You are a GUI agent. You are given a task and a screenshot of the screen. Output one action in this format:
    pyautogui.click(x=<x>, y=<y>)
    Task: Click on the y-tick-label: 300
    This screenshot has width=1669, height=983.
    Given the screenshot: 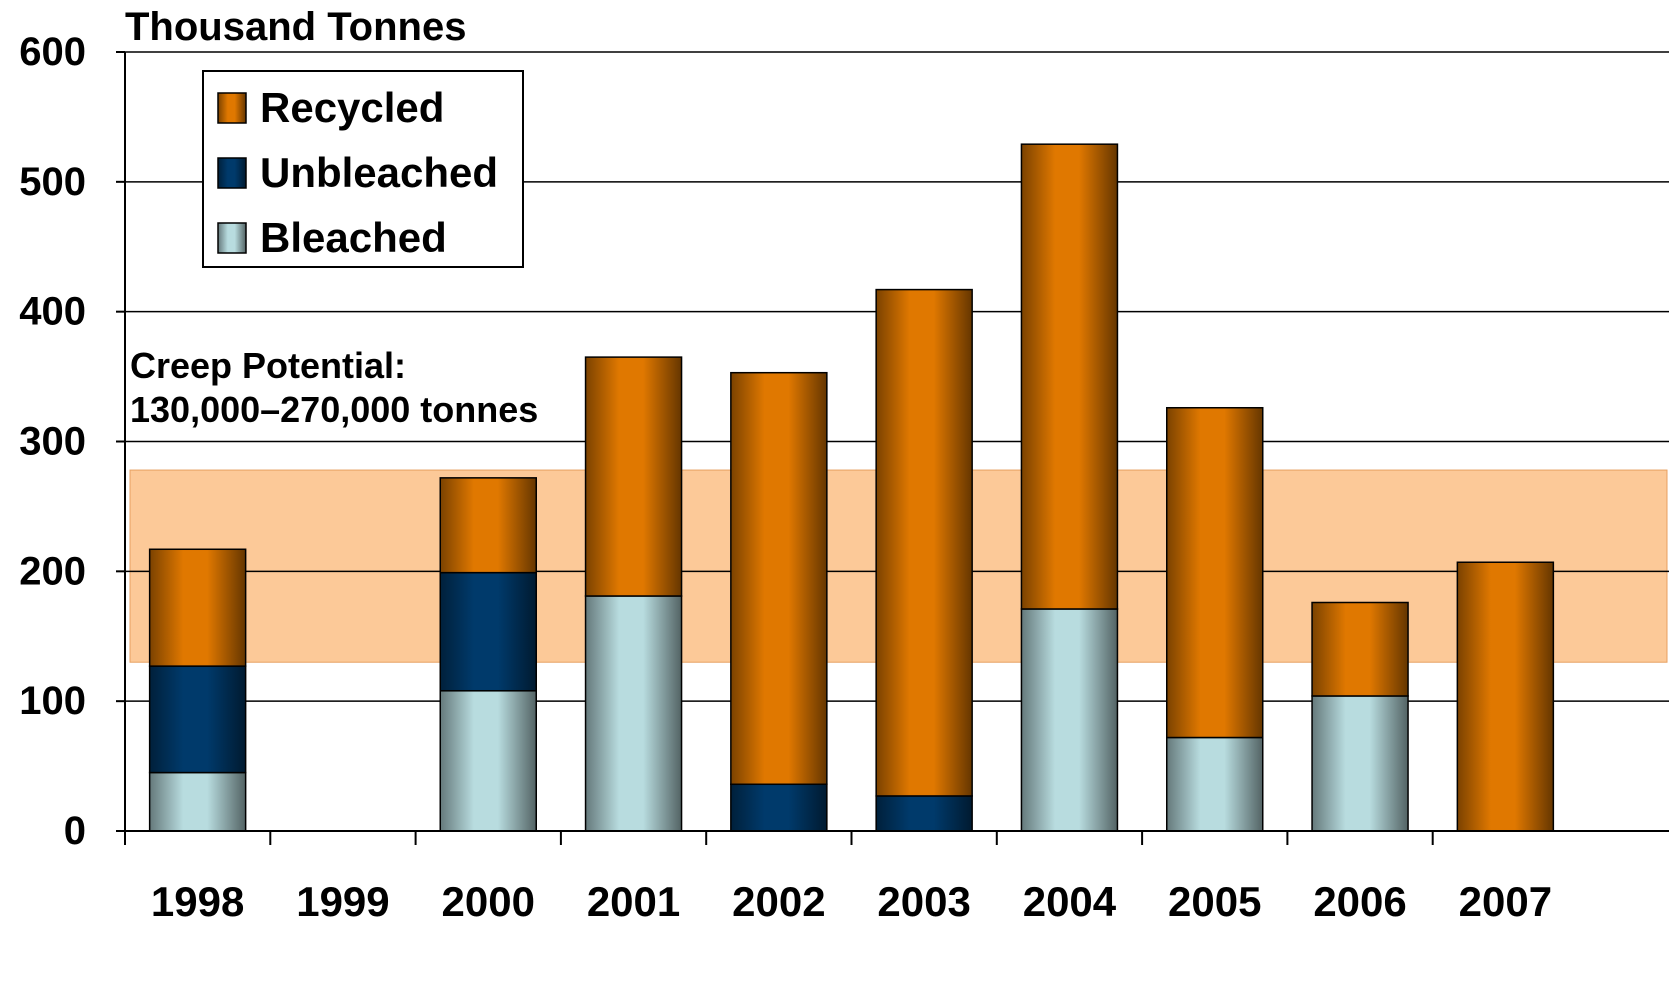 What is the action you would take?
    pyautogui.click(x=52, y=442)
    